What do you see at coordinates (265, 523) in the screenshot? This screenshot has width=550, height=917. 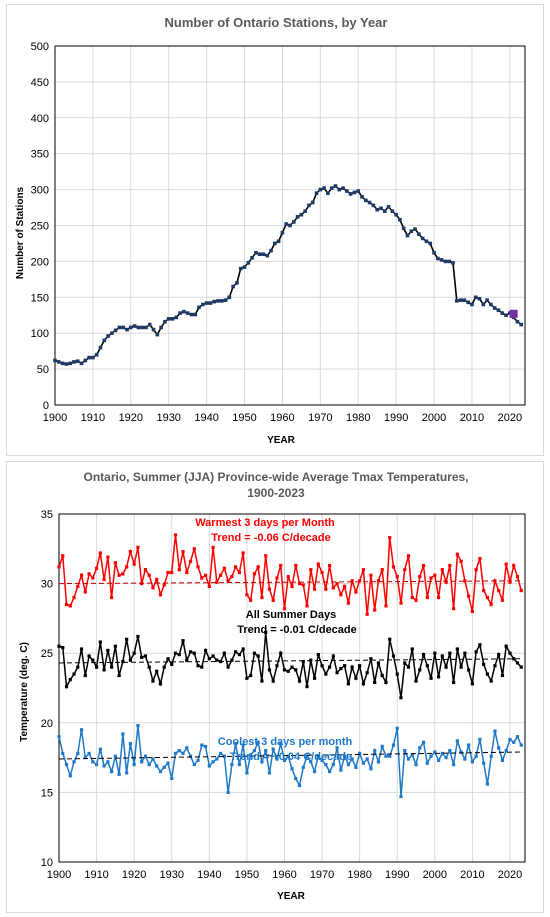 I see `annotation-label: Warmest 3 days per Month` at bounding box center [265, 523].